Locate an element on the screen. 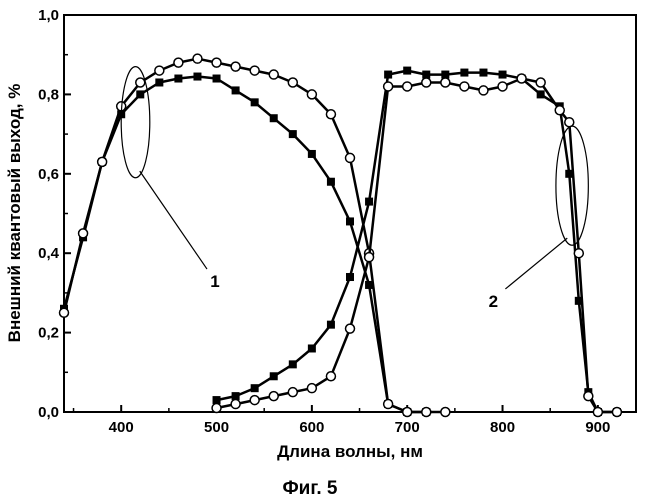 Image resolution: width=648 pixels, height=500 pixels. x-tick-label: 400 is located at coordinates (121, 427).